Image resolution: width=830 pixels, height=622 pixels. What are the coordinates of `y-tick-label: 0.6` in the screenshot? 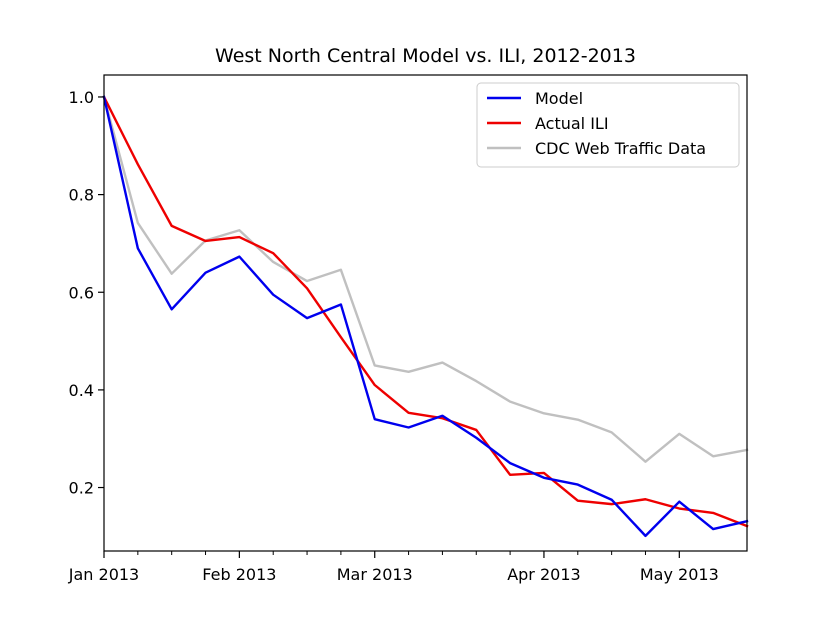 It's located at (81, 292).